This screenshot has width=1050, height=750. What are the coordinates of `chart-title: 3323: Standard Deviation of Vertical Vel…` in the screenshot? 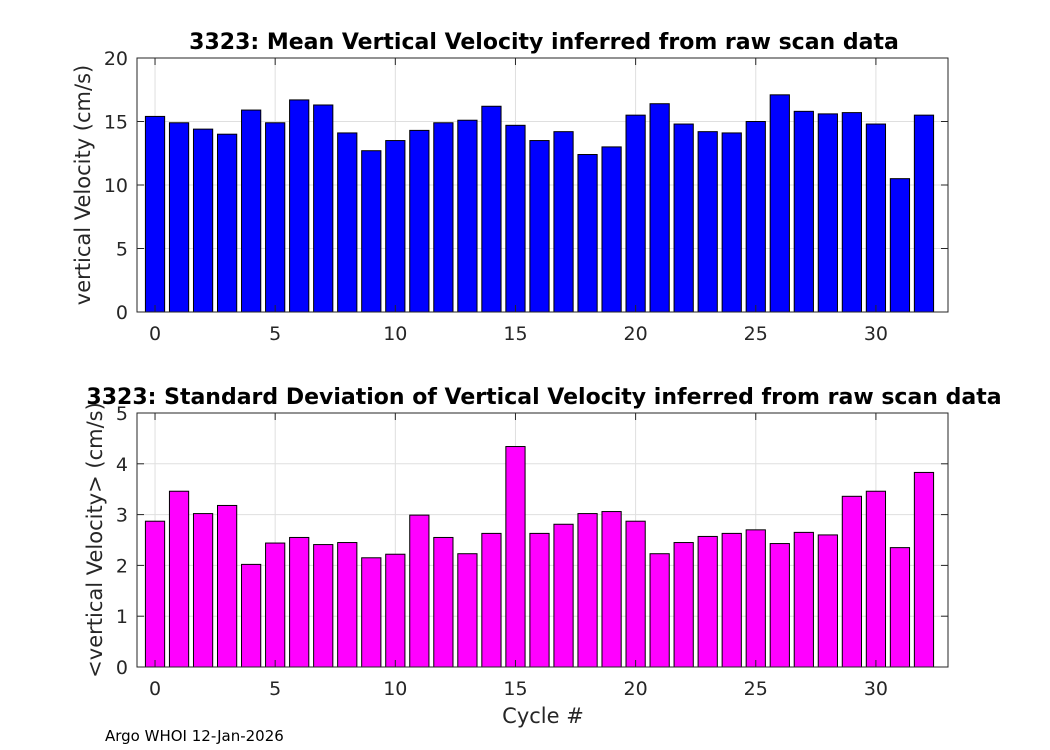 It's located at (543, 397).